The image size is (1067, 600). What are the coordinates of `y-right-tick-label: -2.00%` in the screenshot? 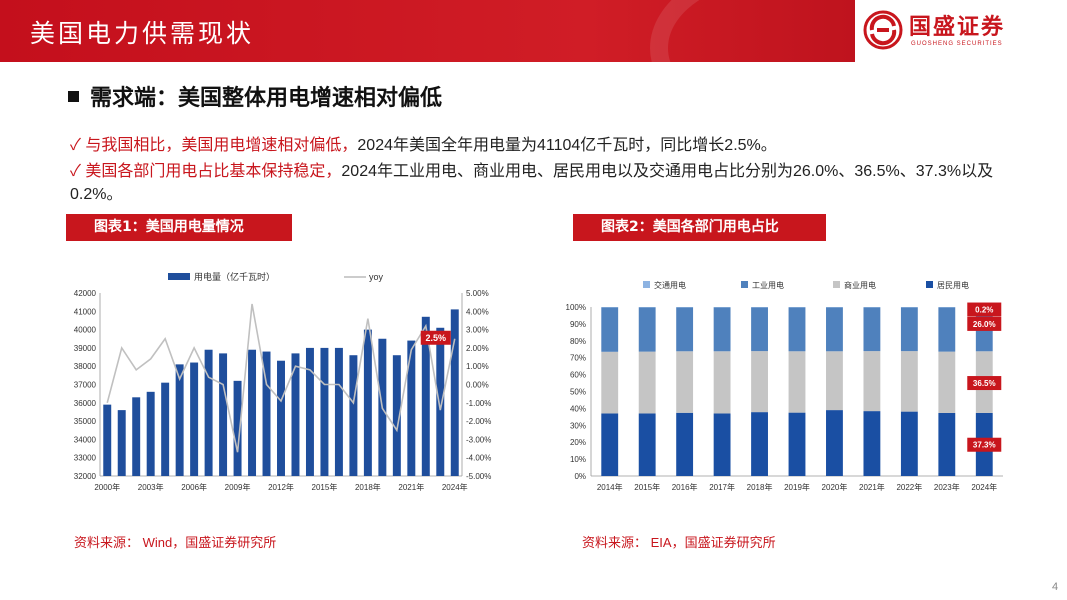 It's located at (478, 421).